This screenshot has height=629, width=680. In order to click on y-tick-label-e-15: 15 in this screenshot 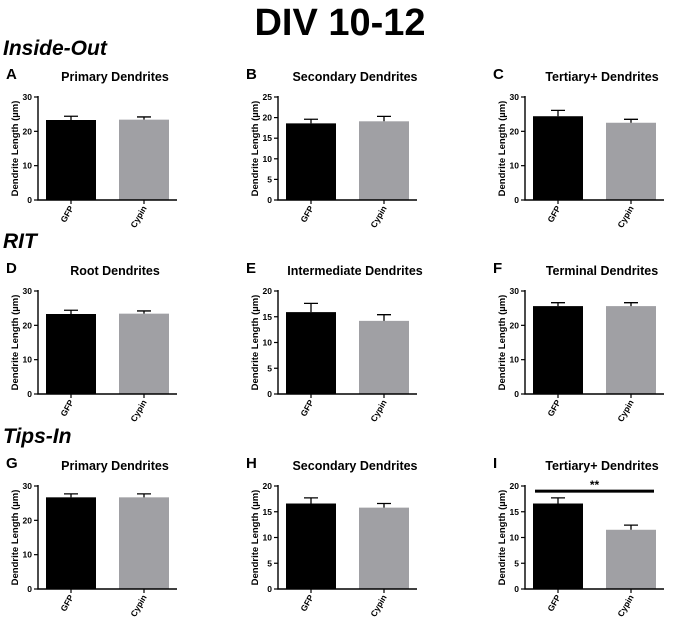, I will do `click(268, 317)`.